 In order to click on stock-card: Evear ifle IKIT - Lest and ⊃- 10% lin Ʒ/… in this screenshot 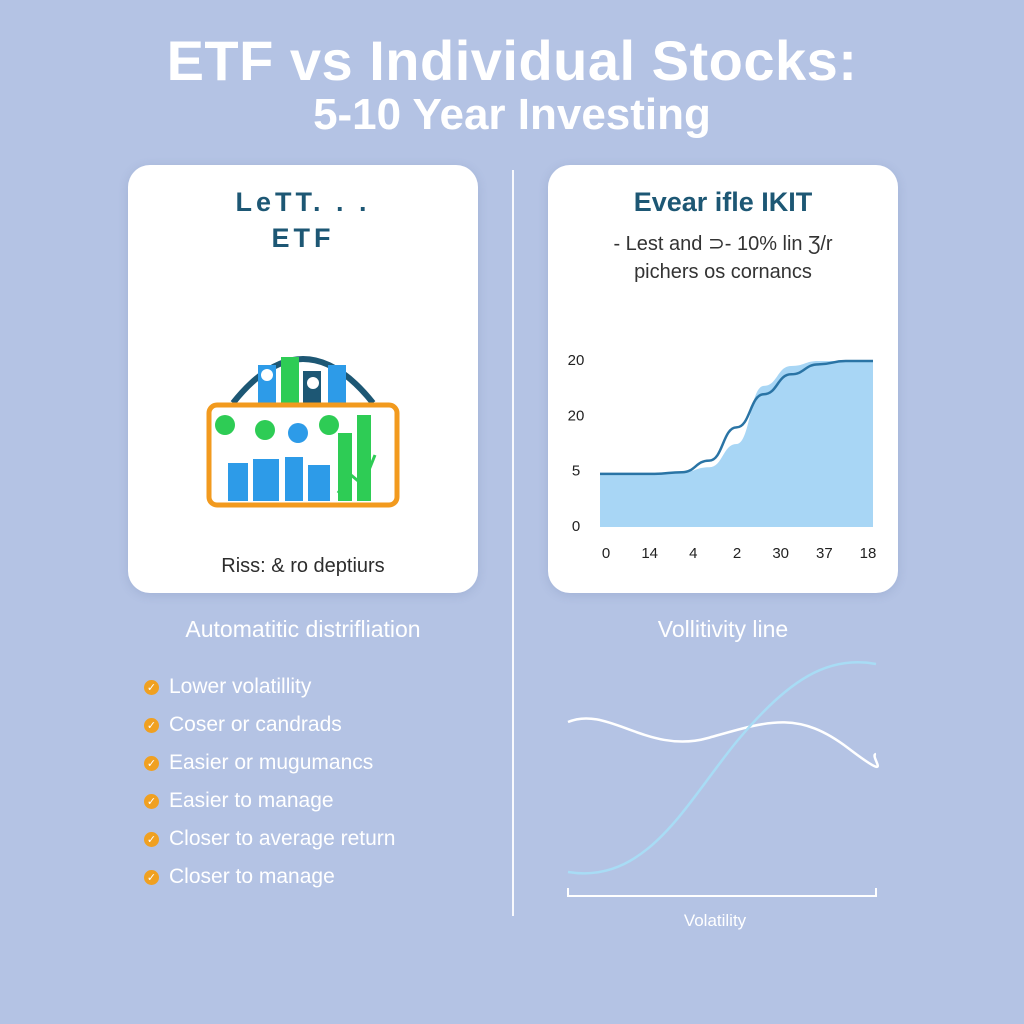, I will do `click(723, 379)`.